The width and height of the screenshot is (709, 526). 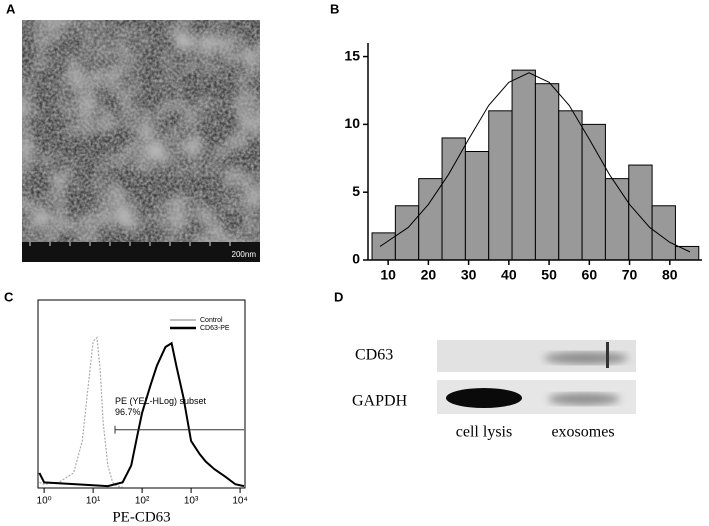 I want to click on y-tick-label: 0, so click(x=356, y=259).